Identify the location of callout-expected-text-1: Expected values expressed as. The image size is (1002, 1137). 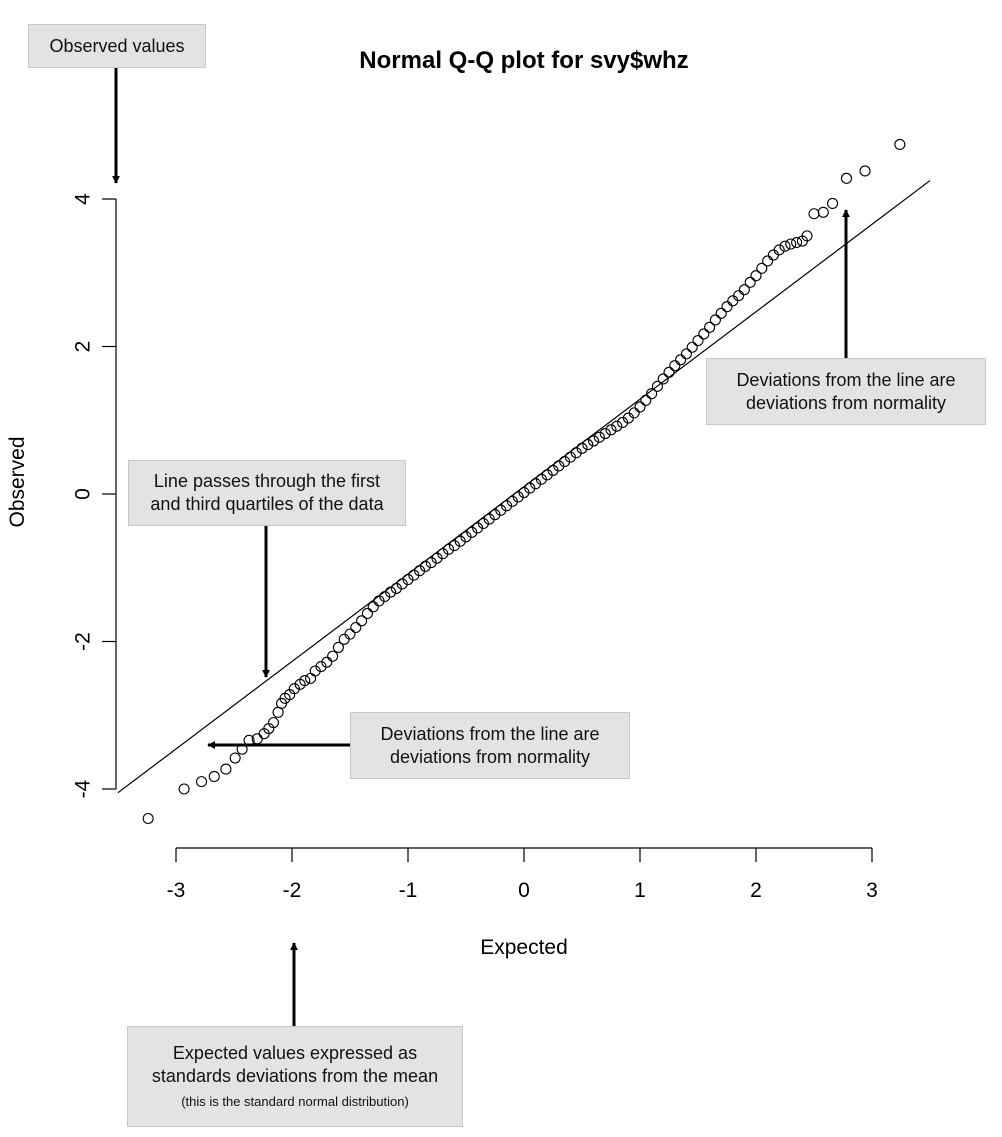
(295, 1053).